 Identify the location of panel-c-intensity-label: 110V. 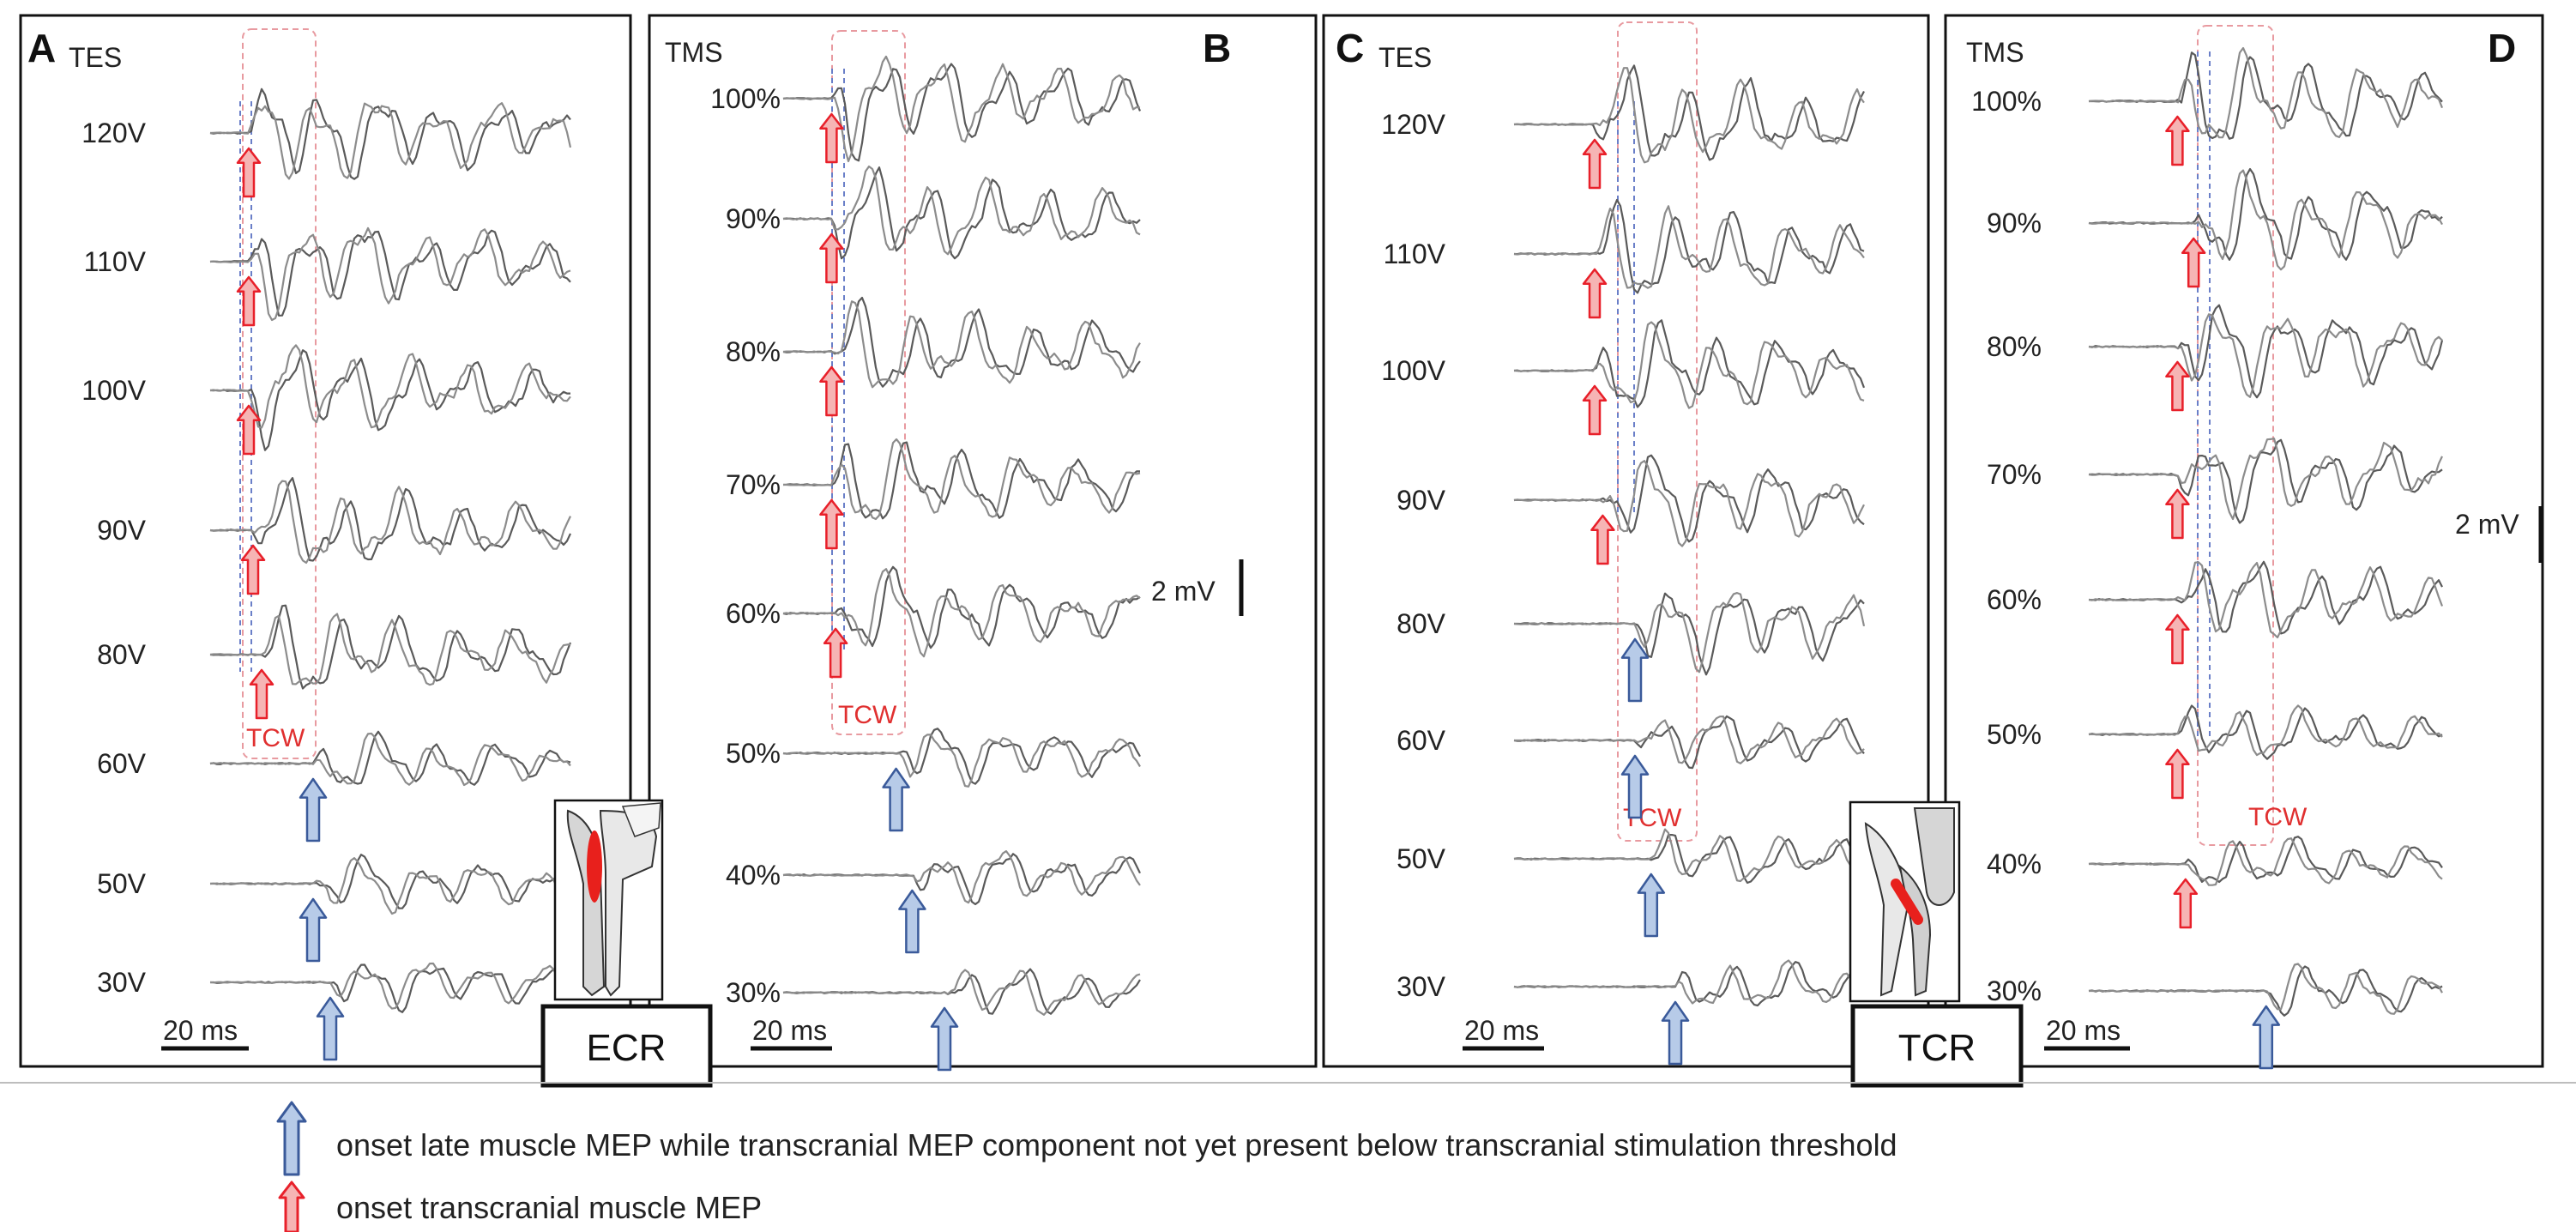
(1415, 254).